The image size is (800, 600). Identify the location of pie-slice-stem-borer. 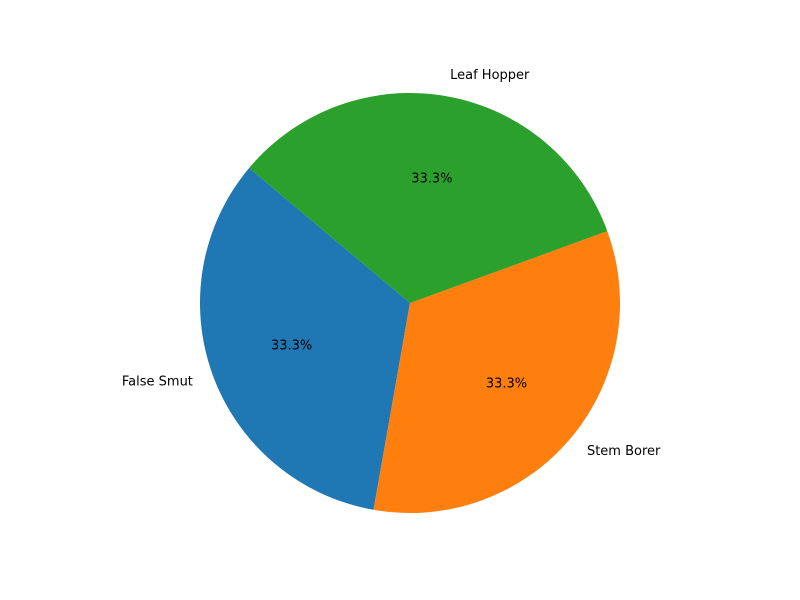
(497, 372).